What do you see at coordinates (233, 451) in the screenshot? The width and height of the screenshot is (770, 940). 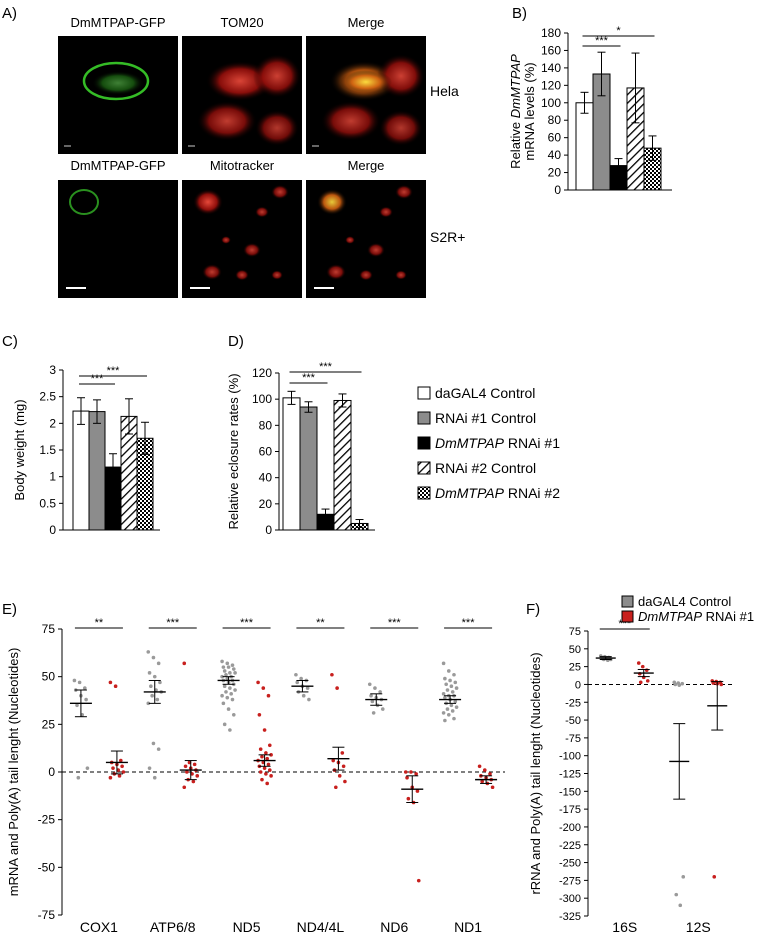 I see `y-axis-label: Relative eclosure rates (%)` at bounding box center [233, 451].